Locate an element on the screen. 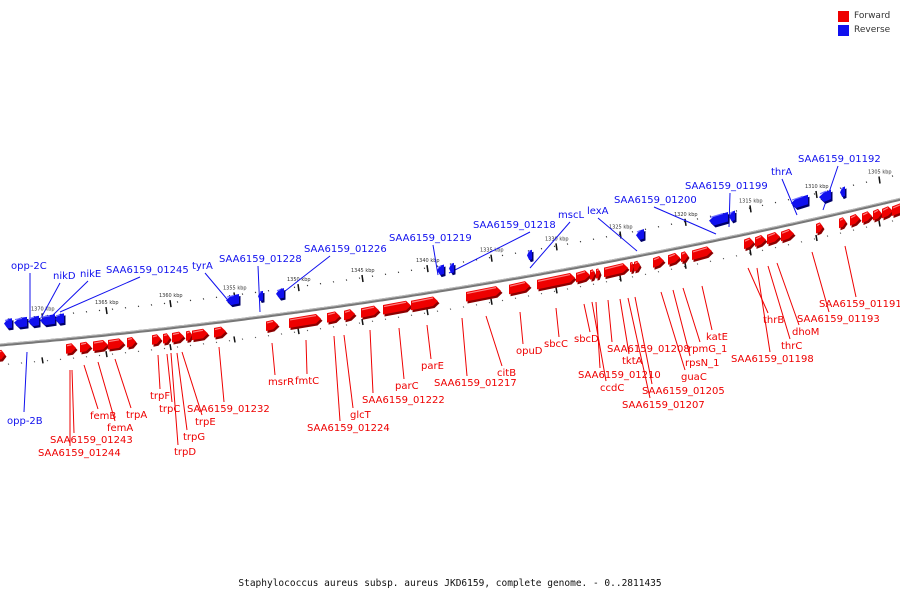 The height and width of the screenshot is (600, 900). gene-label: trpD is located at coordinates (185, 452).